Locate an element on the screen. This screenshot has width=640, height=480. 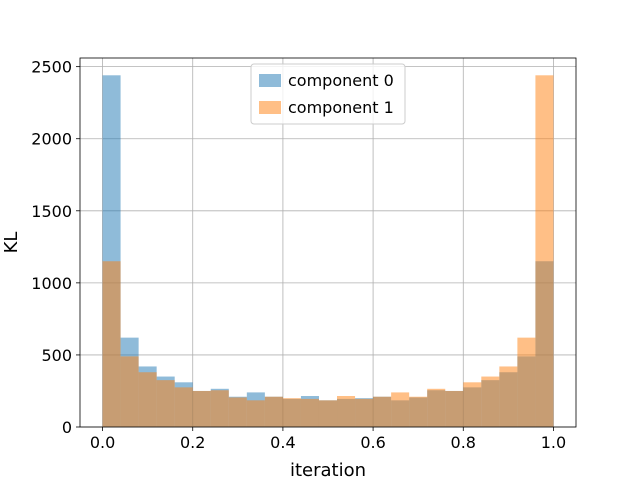
y-axis-label: KL is located at coordinates (11, 243).